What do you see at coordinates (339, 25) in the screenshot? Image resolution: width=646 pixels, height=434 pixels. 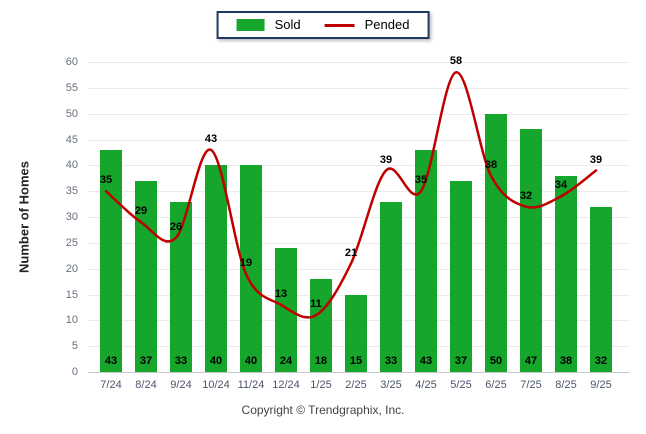 I see `pended-legend-line-icon` at bounding box center [339, 25].